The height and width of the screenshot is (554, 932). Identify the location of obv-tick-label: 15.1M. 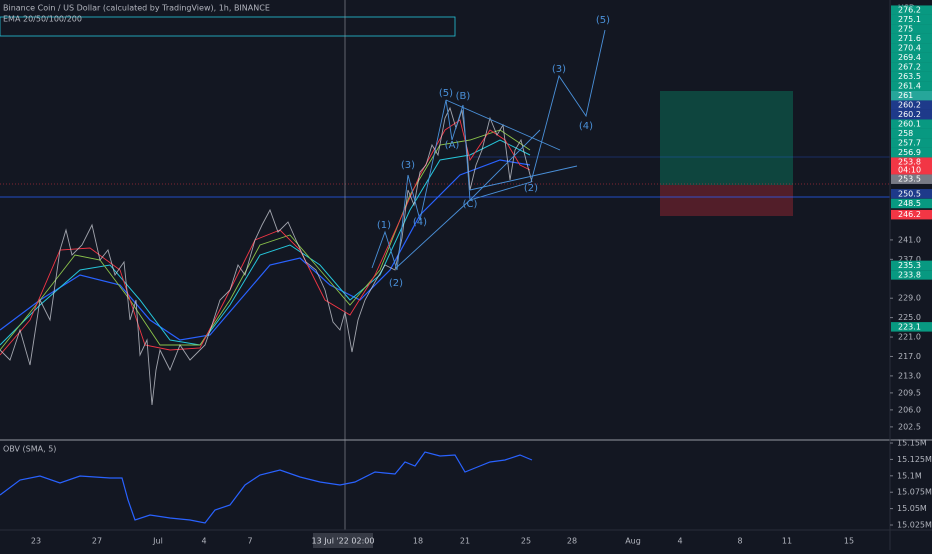
(909, 475).